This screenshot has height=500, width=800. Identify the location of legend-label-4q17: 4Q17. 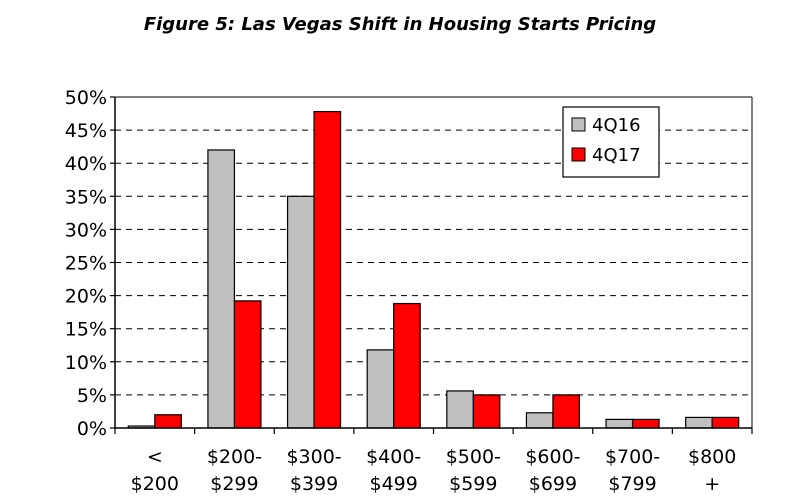
(616, 155).